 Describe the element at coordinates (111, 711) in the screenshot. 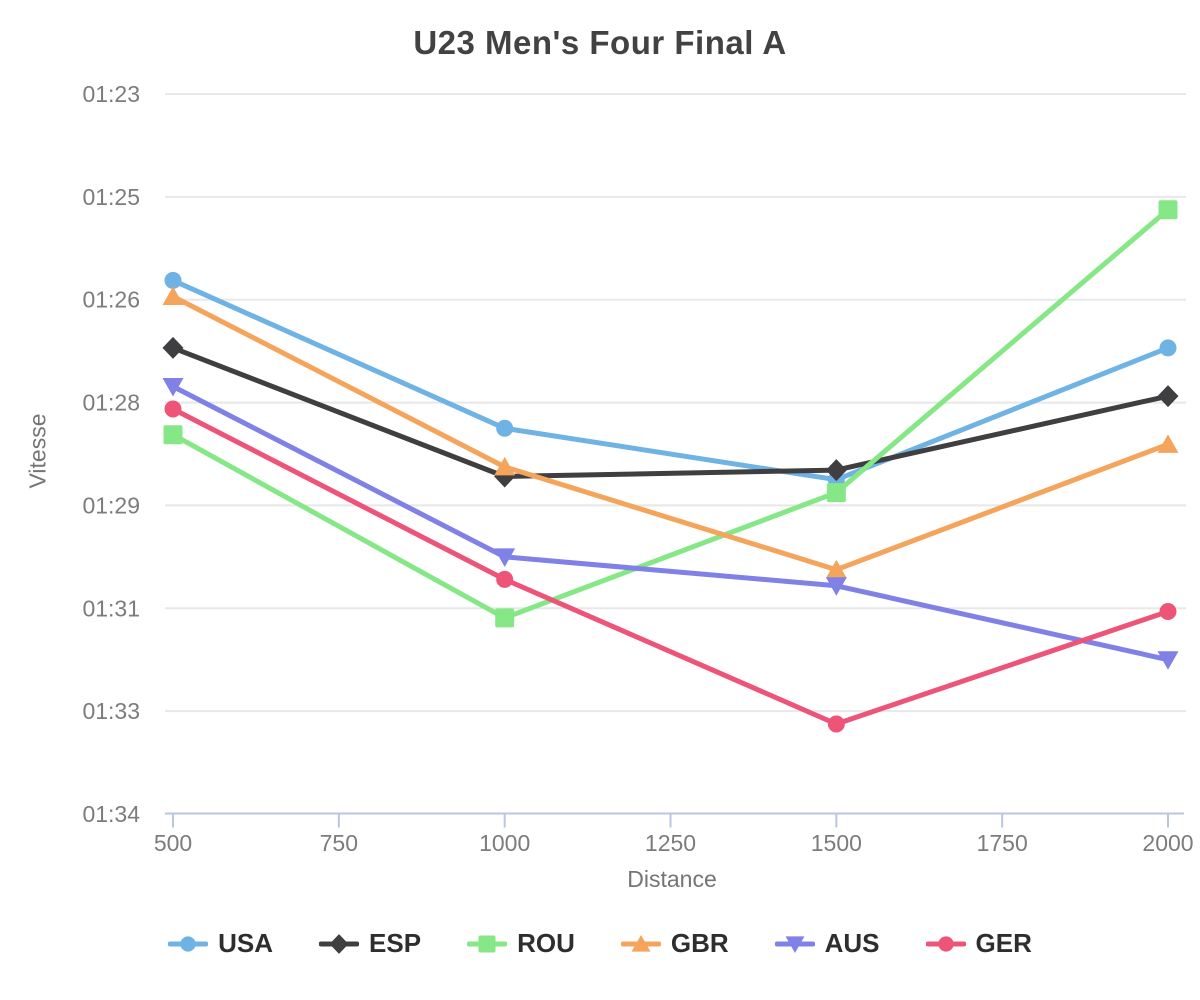

I see `y-tick-label-01:33: 01:33` at that location.